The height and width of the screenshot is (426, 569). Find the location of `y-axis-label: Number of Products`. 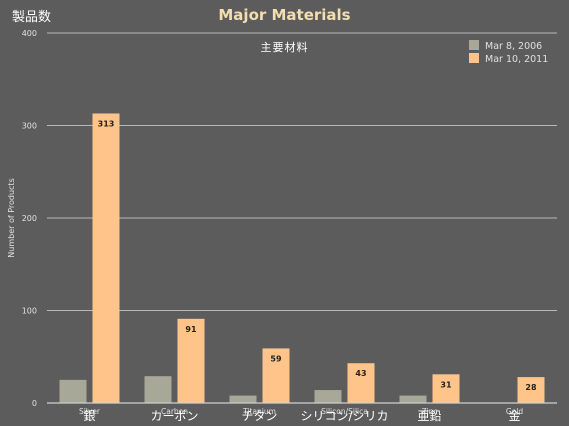

y-axis-label: Number of Products is located at coordinates (11, 217).